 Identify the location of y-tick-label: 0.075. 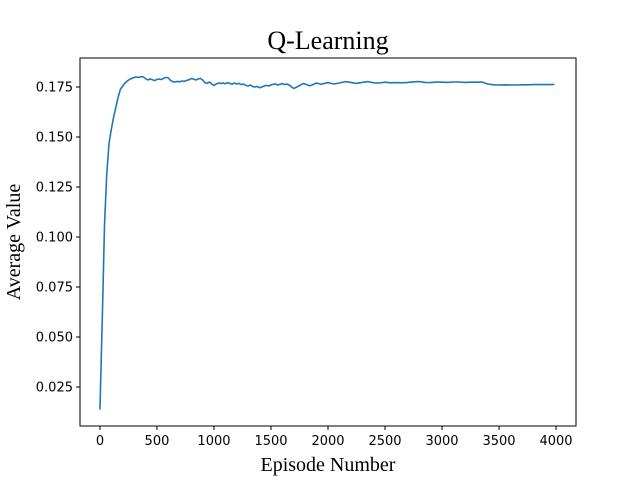
(54, 288).